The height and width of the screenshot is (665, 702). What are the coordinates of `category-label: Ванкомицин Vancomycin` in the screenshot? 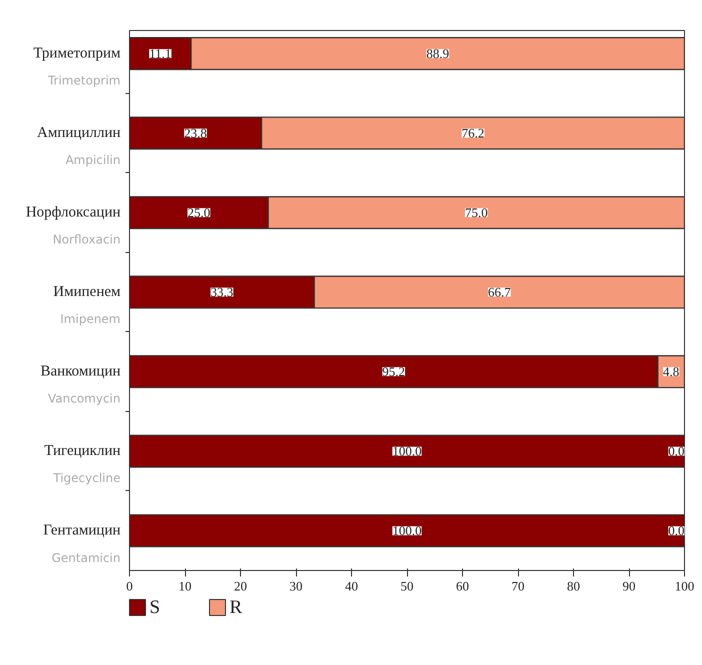 It's located at (80, 385).